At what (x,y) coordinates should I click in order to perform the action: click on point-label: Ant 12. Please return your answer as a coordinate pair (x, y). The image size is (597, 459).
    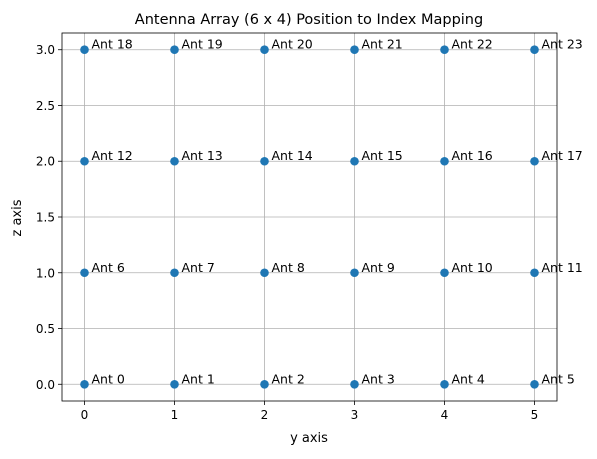
    Looking at the image, I should click on (112, 155).